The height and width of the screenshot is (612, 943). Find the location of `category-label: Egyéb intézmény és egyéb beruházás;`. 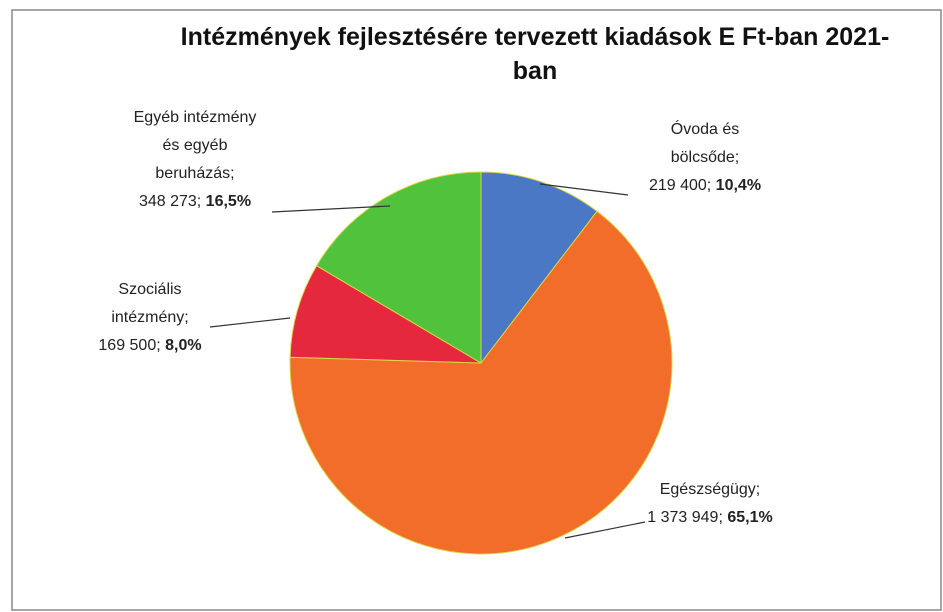

category-label: Egyéb intézmény és egyéb beruházás; is located at coordinates (195, 145).